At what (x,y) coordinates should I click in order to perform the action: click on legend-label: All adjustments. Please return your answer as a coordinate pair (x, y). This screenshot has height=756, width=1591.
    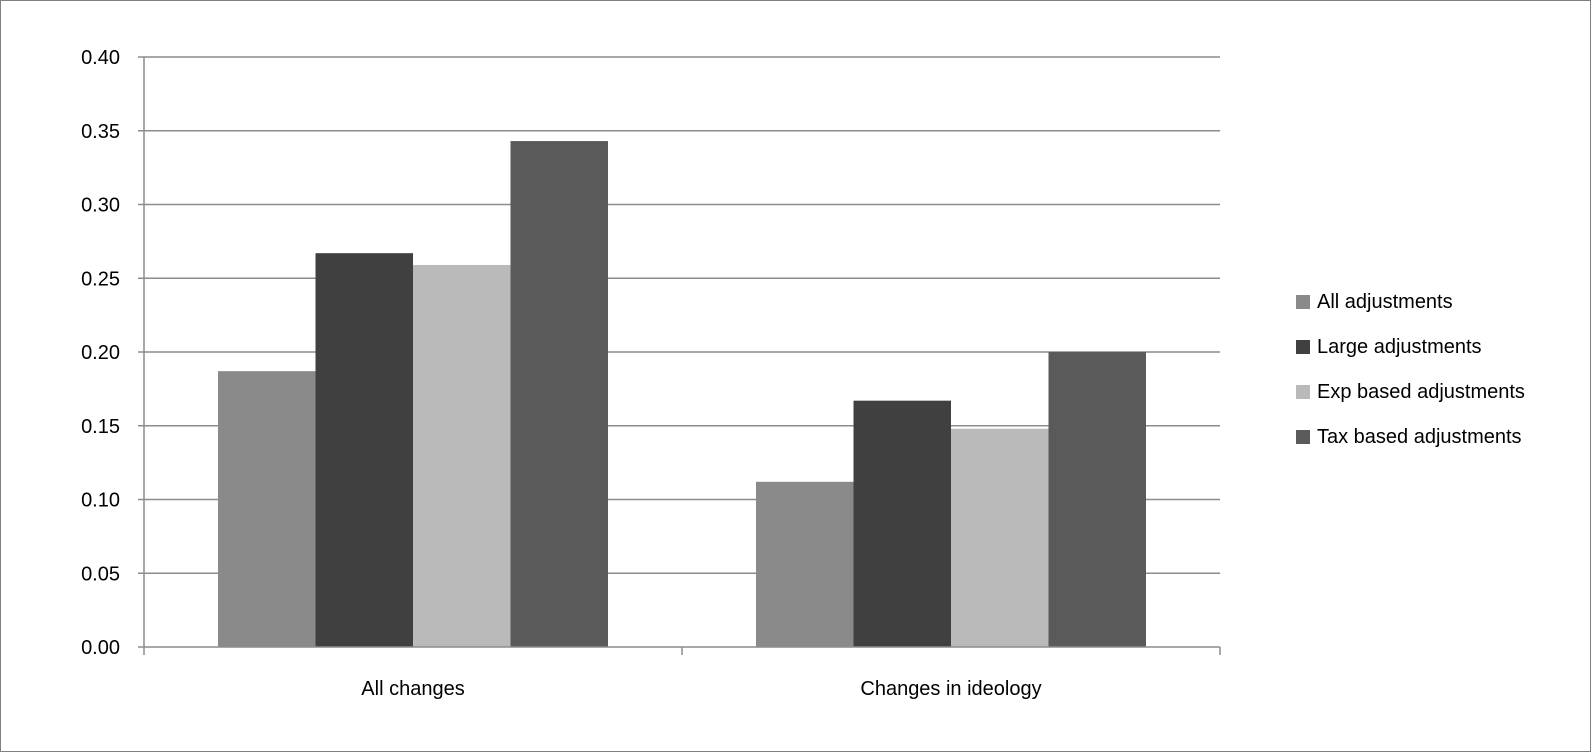
    Looking at the image, I should click on (1385, 302).